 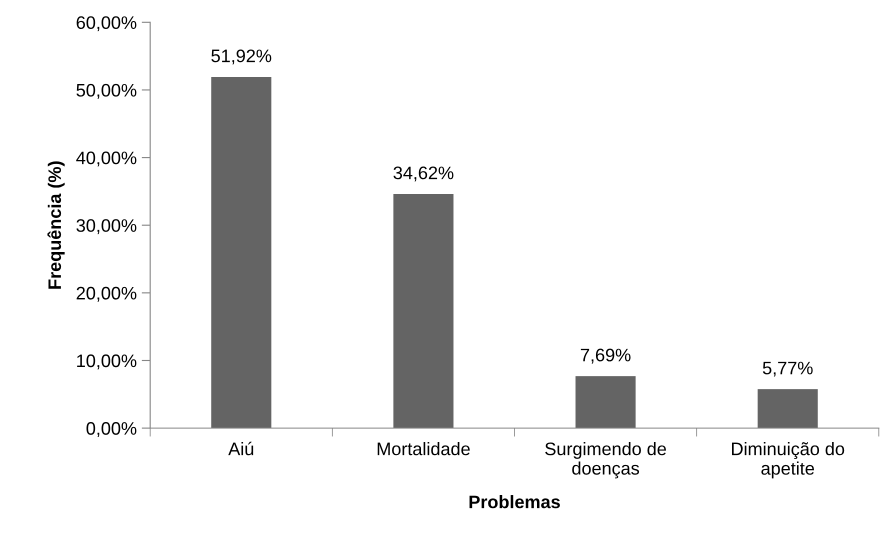 What do you see at coordinates (106, 294) in the screenshot?
I see `y-tick-label: 20,00%` at bounding box center [106, 294].